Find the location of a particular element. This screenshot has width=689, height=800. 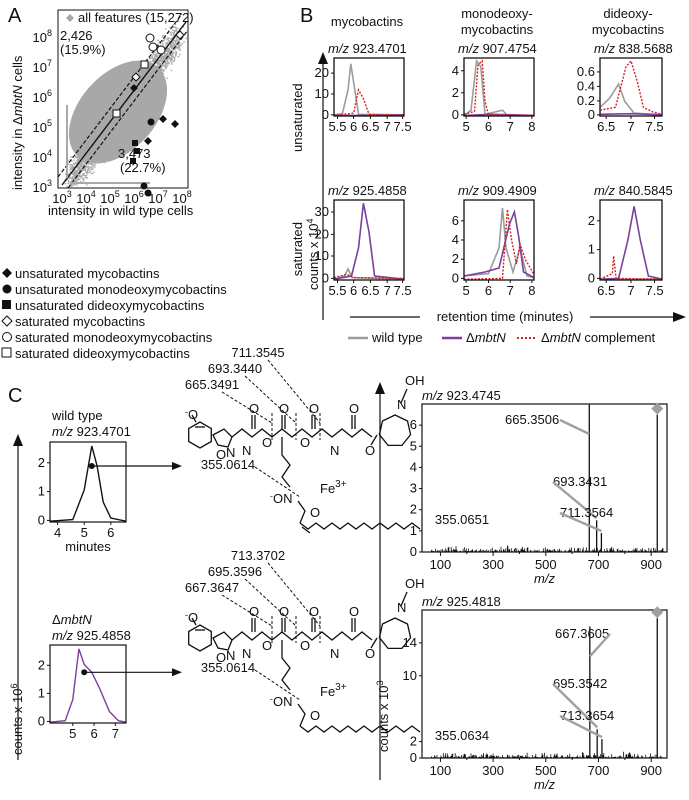

c-bottom-mz: m/z 925.4858 is located at coordinates (91, 635).